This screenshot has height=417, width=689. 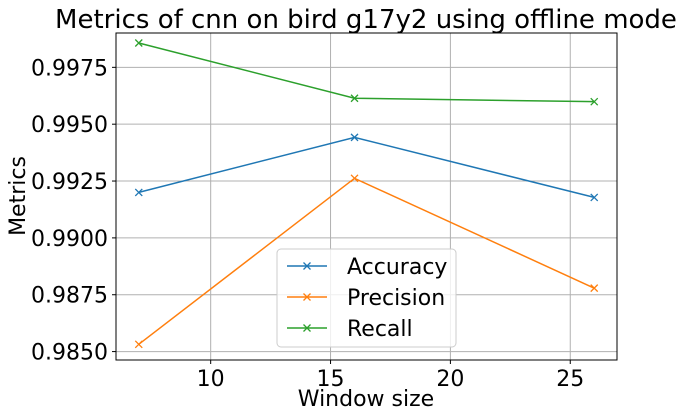 I want to click on legend-marker-precision, so click(x=307, y=297).